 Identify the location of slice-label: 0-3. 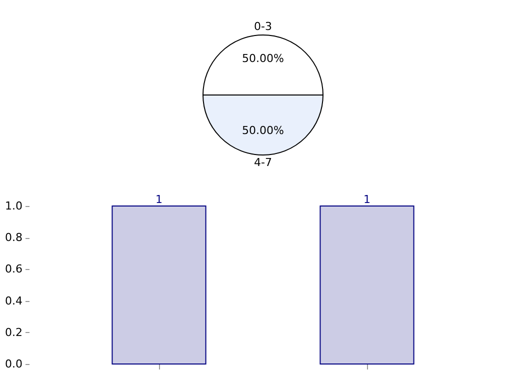
(263, 26).